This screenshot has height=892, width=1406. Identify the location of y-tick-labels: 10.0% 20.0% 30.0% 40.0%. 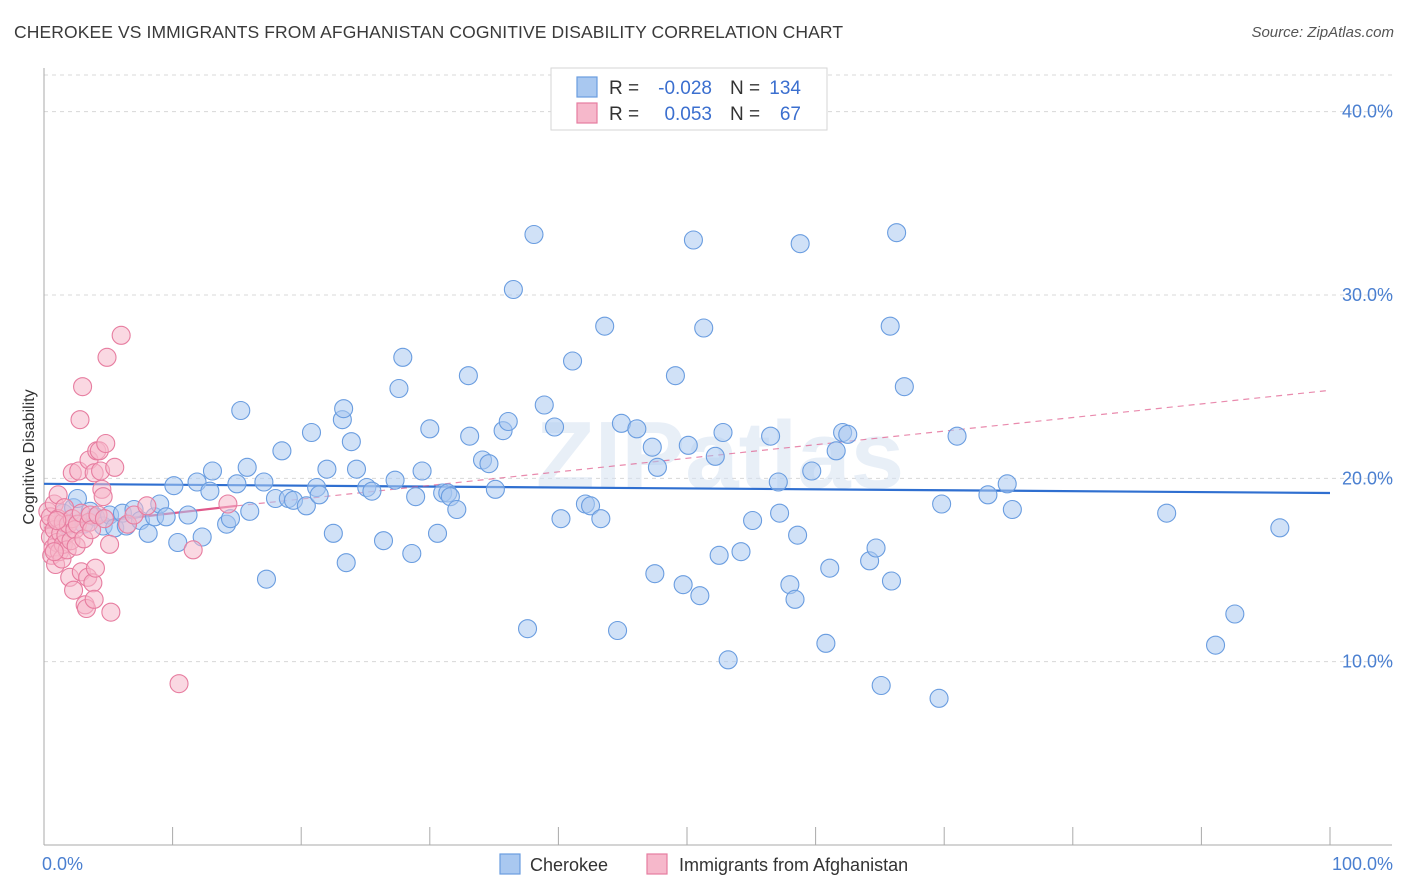
(1367, 387).